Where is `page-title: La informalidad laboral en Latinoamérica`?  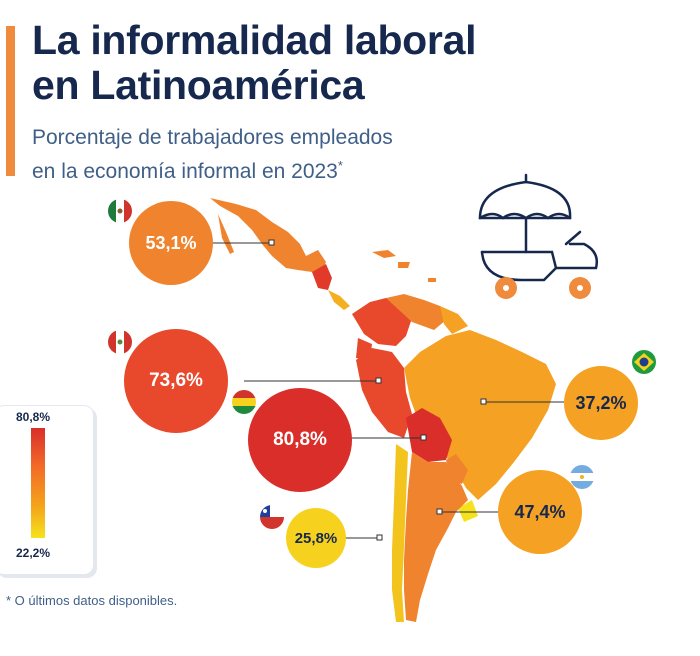 page-title: La informalidad laboral en Latinoamérica is located at coordinates (254, 63).